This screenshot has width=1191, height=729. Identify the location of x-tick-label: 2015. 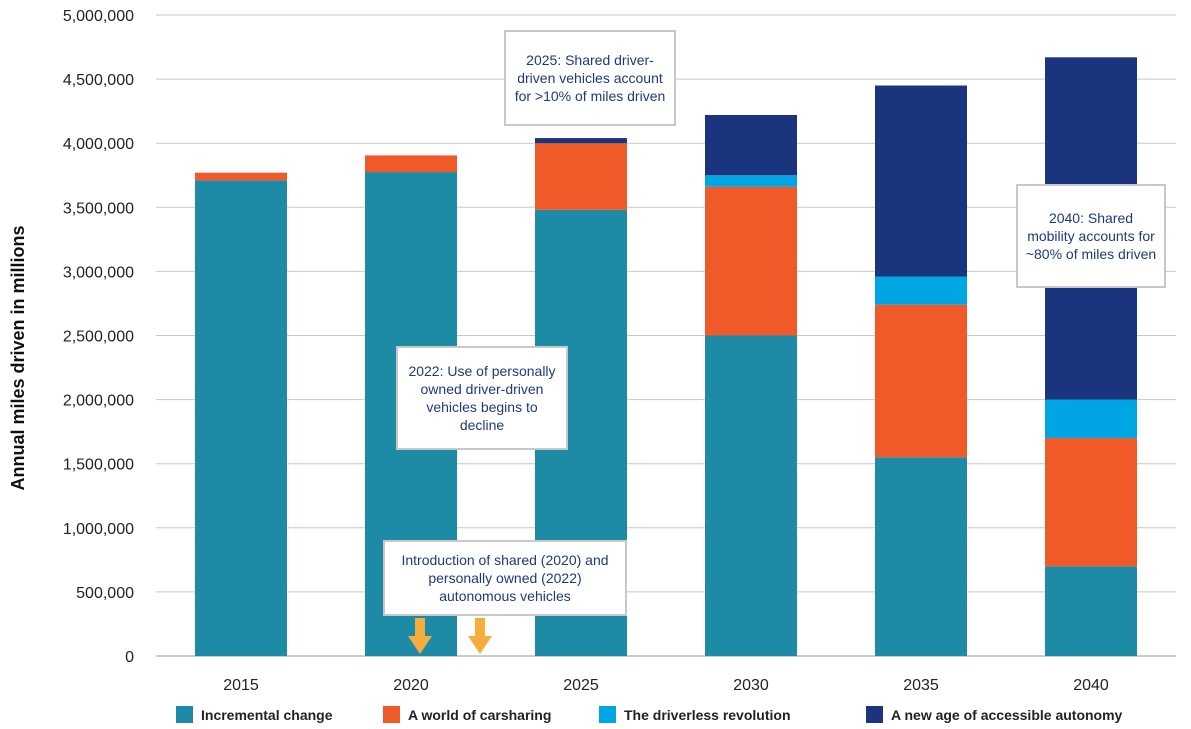
(241, 685).